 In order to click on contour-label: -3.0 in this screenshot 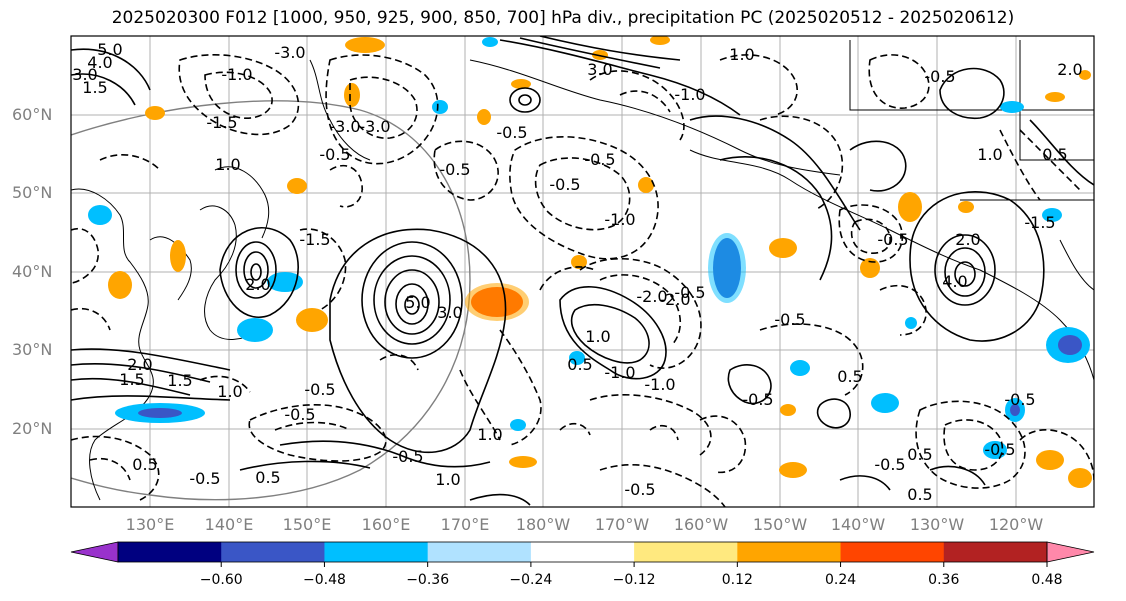, I will do `click(344, 126)`.